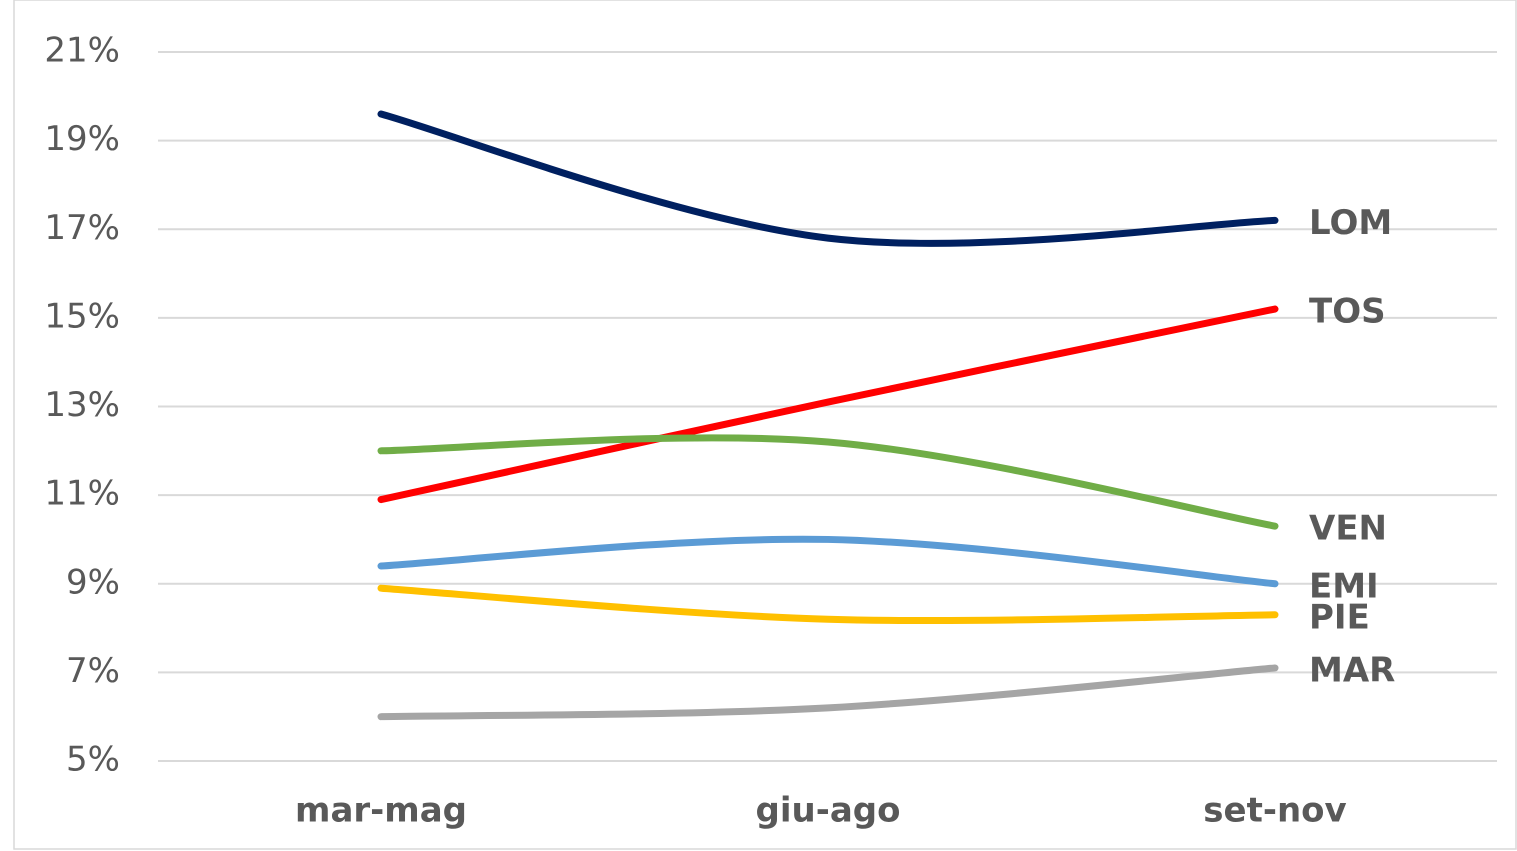 This screenshot has height=851, width=1517. I want to click on y-tick-label: 5%, so click(93, 760).